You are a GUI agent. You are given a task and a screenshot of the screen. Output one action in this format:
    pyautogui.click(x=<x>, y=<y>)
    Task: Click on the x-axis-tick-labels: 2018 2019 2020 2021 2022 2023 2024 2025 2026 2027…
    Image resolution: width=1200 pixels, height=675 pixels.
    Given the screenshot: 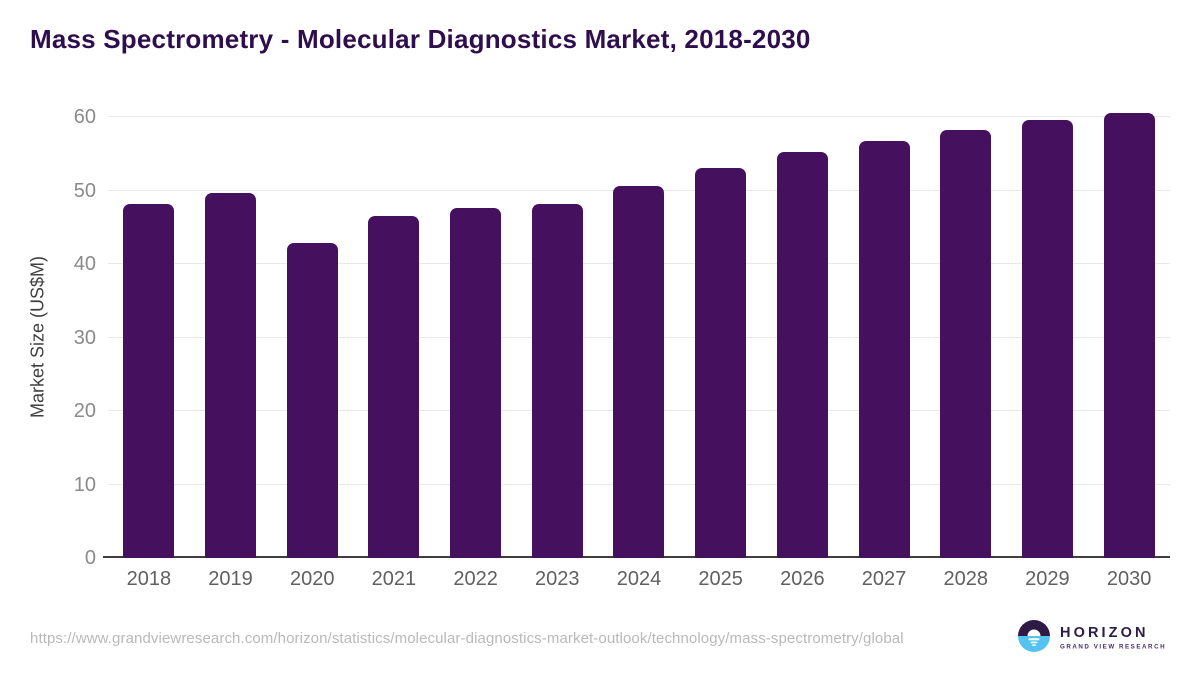 What is the action you would take?
    pyautogui.click(x=639, y=579)
    